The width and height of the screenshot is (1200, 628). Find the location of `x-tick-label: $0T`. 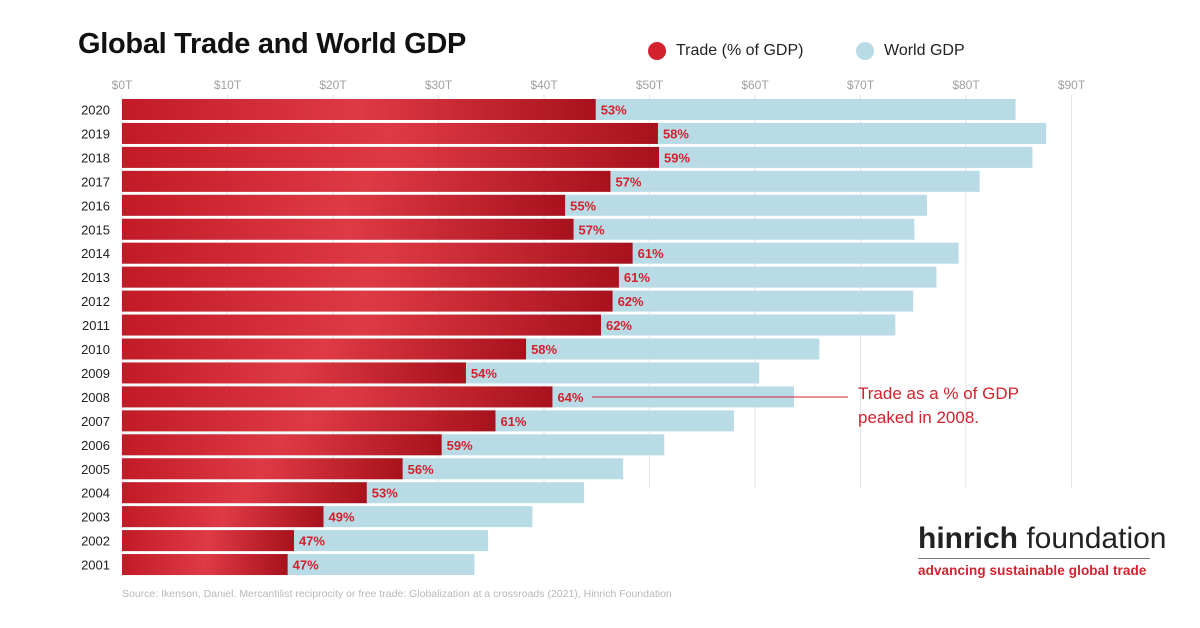

x-tick-label: $0T is located at coordinates (122, 85).